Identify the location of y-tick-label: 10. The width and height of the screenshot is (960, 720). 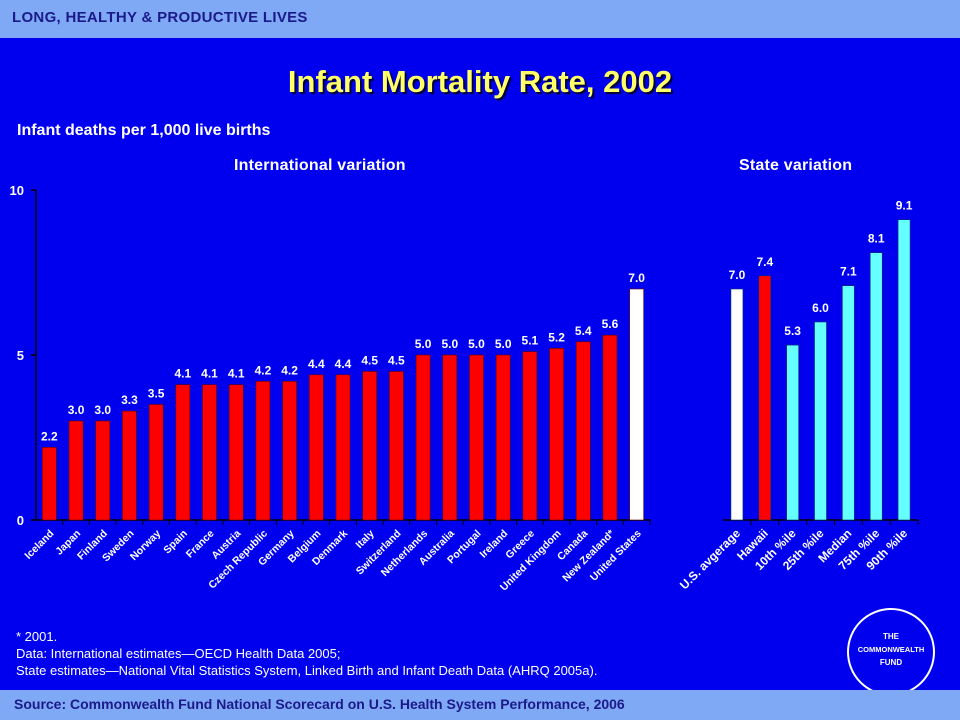
(17, 190).